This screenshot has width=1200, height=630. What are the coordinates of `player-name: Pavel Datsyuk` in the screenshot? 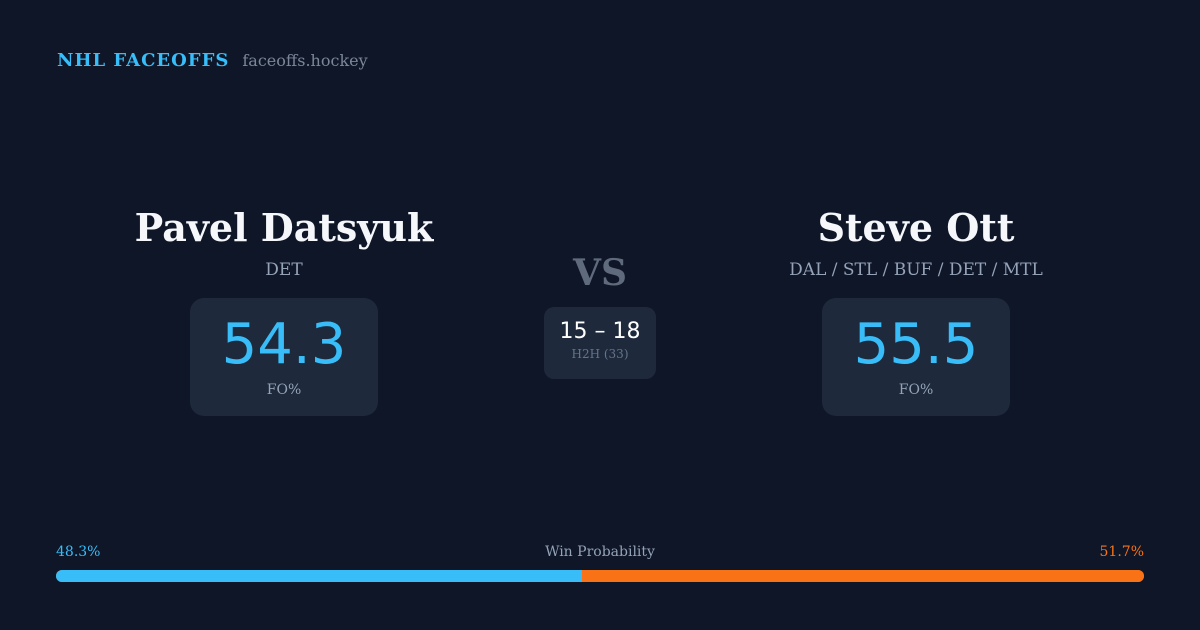 It's located at (284, 227).